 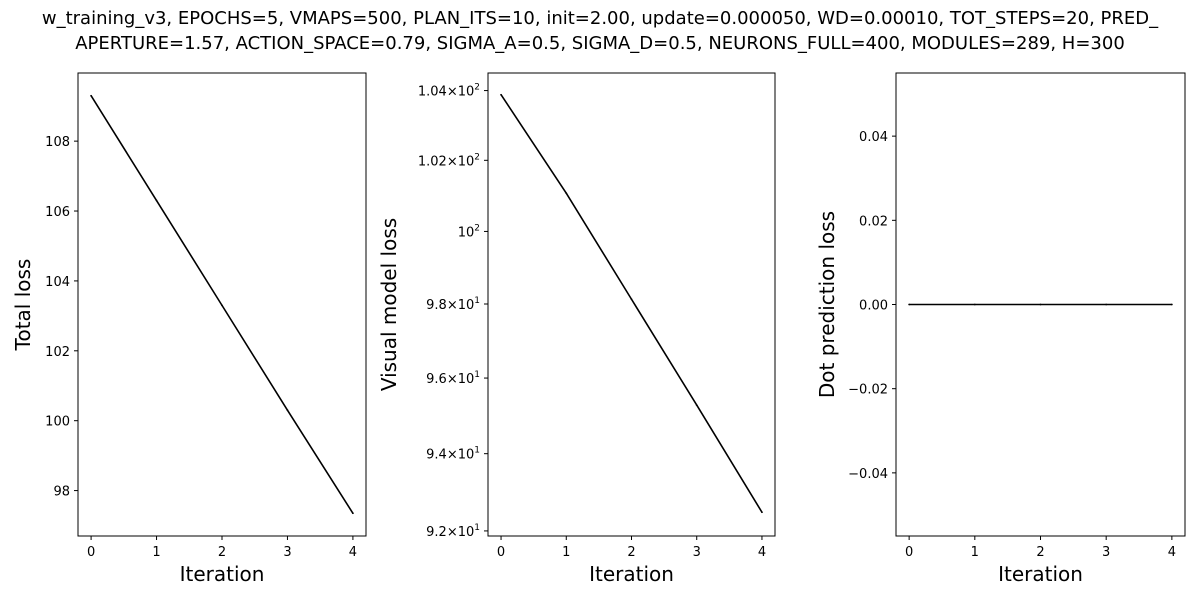 What do you see at coordinates (57, 422) in the screenshot?
I see `y-tick-label: 100` at bounding box center [57, 422].